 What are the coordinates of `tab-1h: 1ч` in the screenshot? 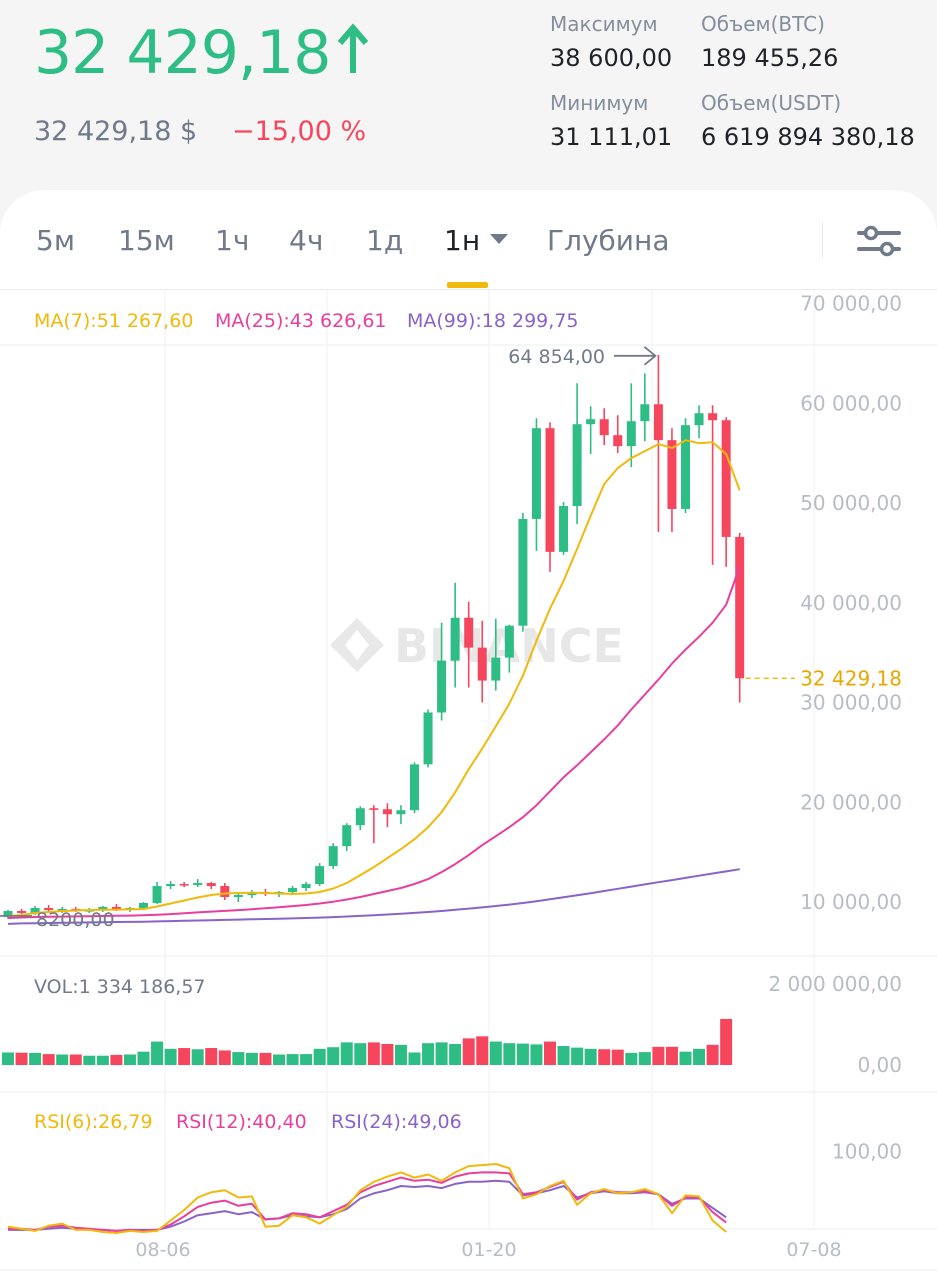 It's located at (232, 240).